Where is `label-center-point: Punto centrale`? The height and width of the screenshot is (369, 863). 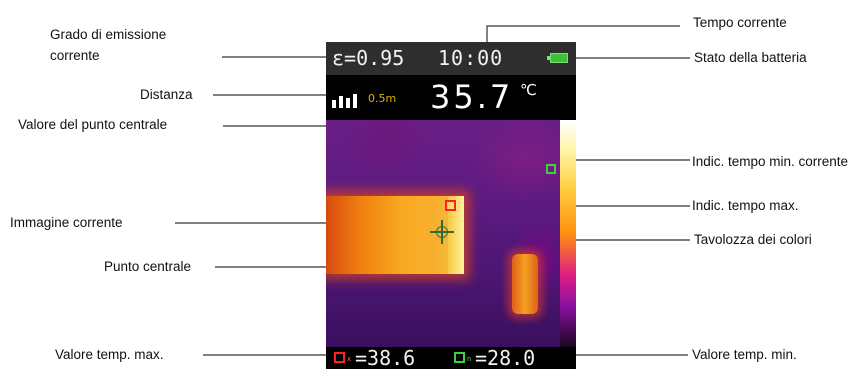 label-center-point: Punto centrale is located at coordinates (148, 266).